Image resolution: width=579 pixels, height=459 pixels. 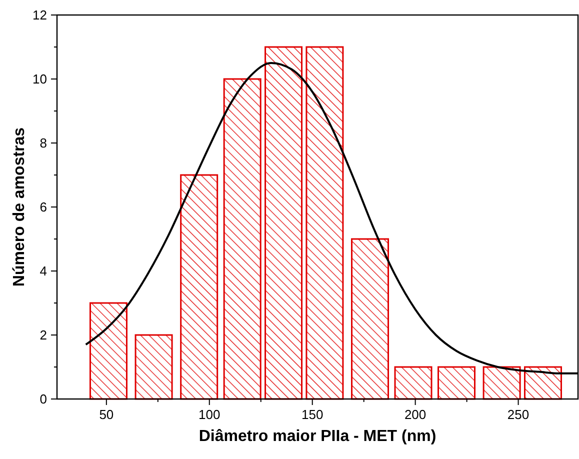 What do you see at coordinates (106, 414) in the screenshot?
I see `x-tick-label: 50` at bounding box center [106, 414].